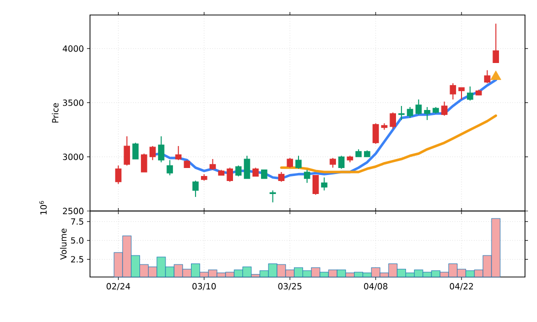  Describe the element at coordinates (73, 211) in the screenshot. I see `y-tick-label: 2500` at that location.